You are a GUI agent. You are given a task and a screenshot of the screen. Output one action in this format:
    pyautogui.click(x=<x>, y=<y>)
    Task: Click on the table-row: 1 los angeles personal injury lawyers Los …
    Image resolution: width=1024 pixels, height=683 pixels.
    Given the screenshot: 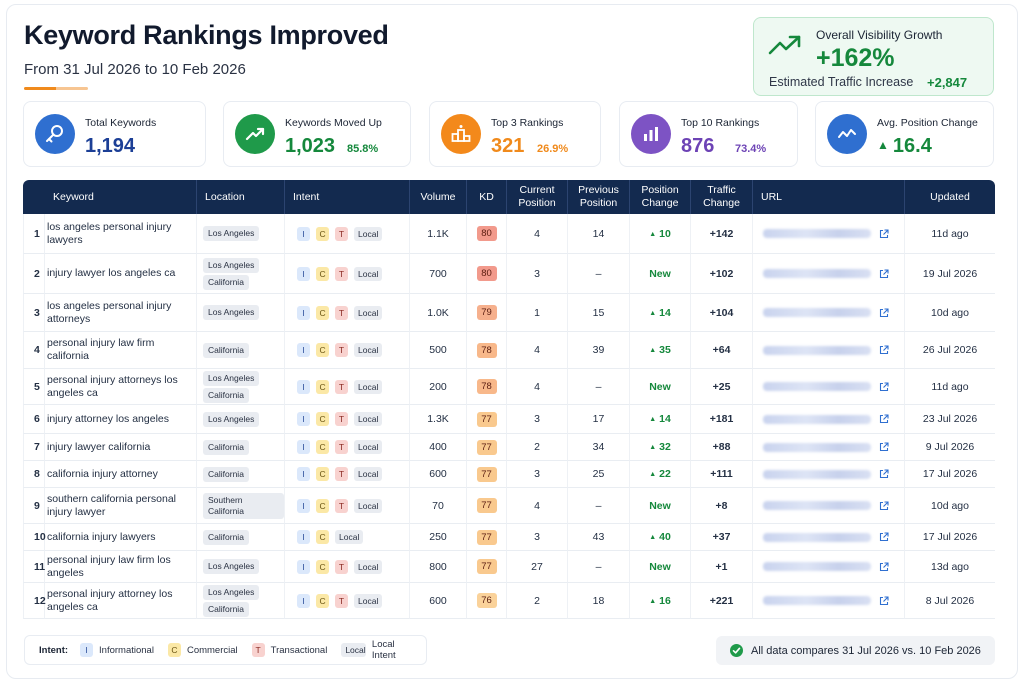 What is the action you would take?
    pyautogui.click(x=509, y=234)
    